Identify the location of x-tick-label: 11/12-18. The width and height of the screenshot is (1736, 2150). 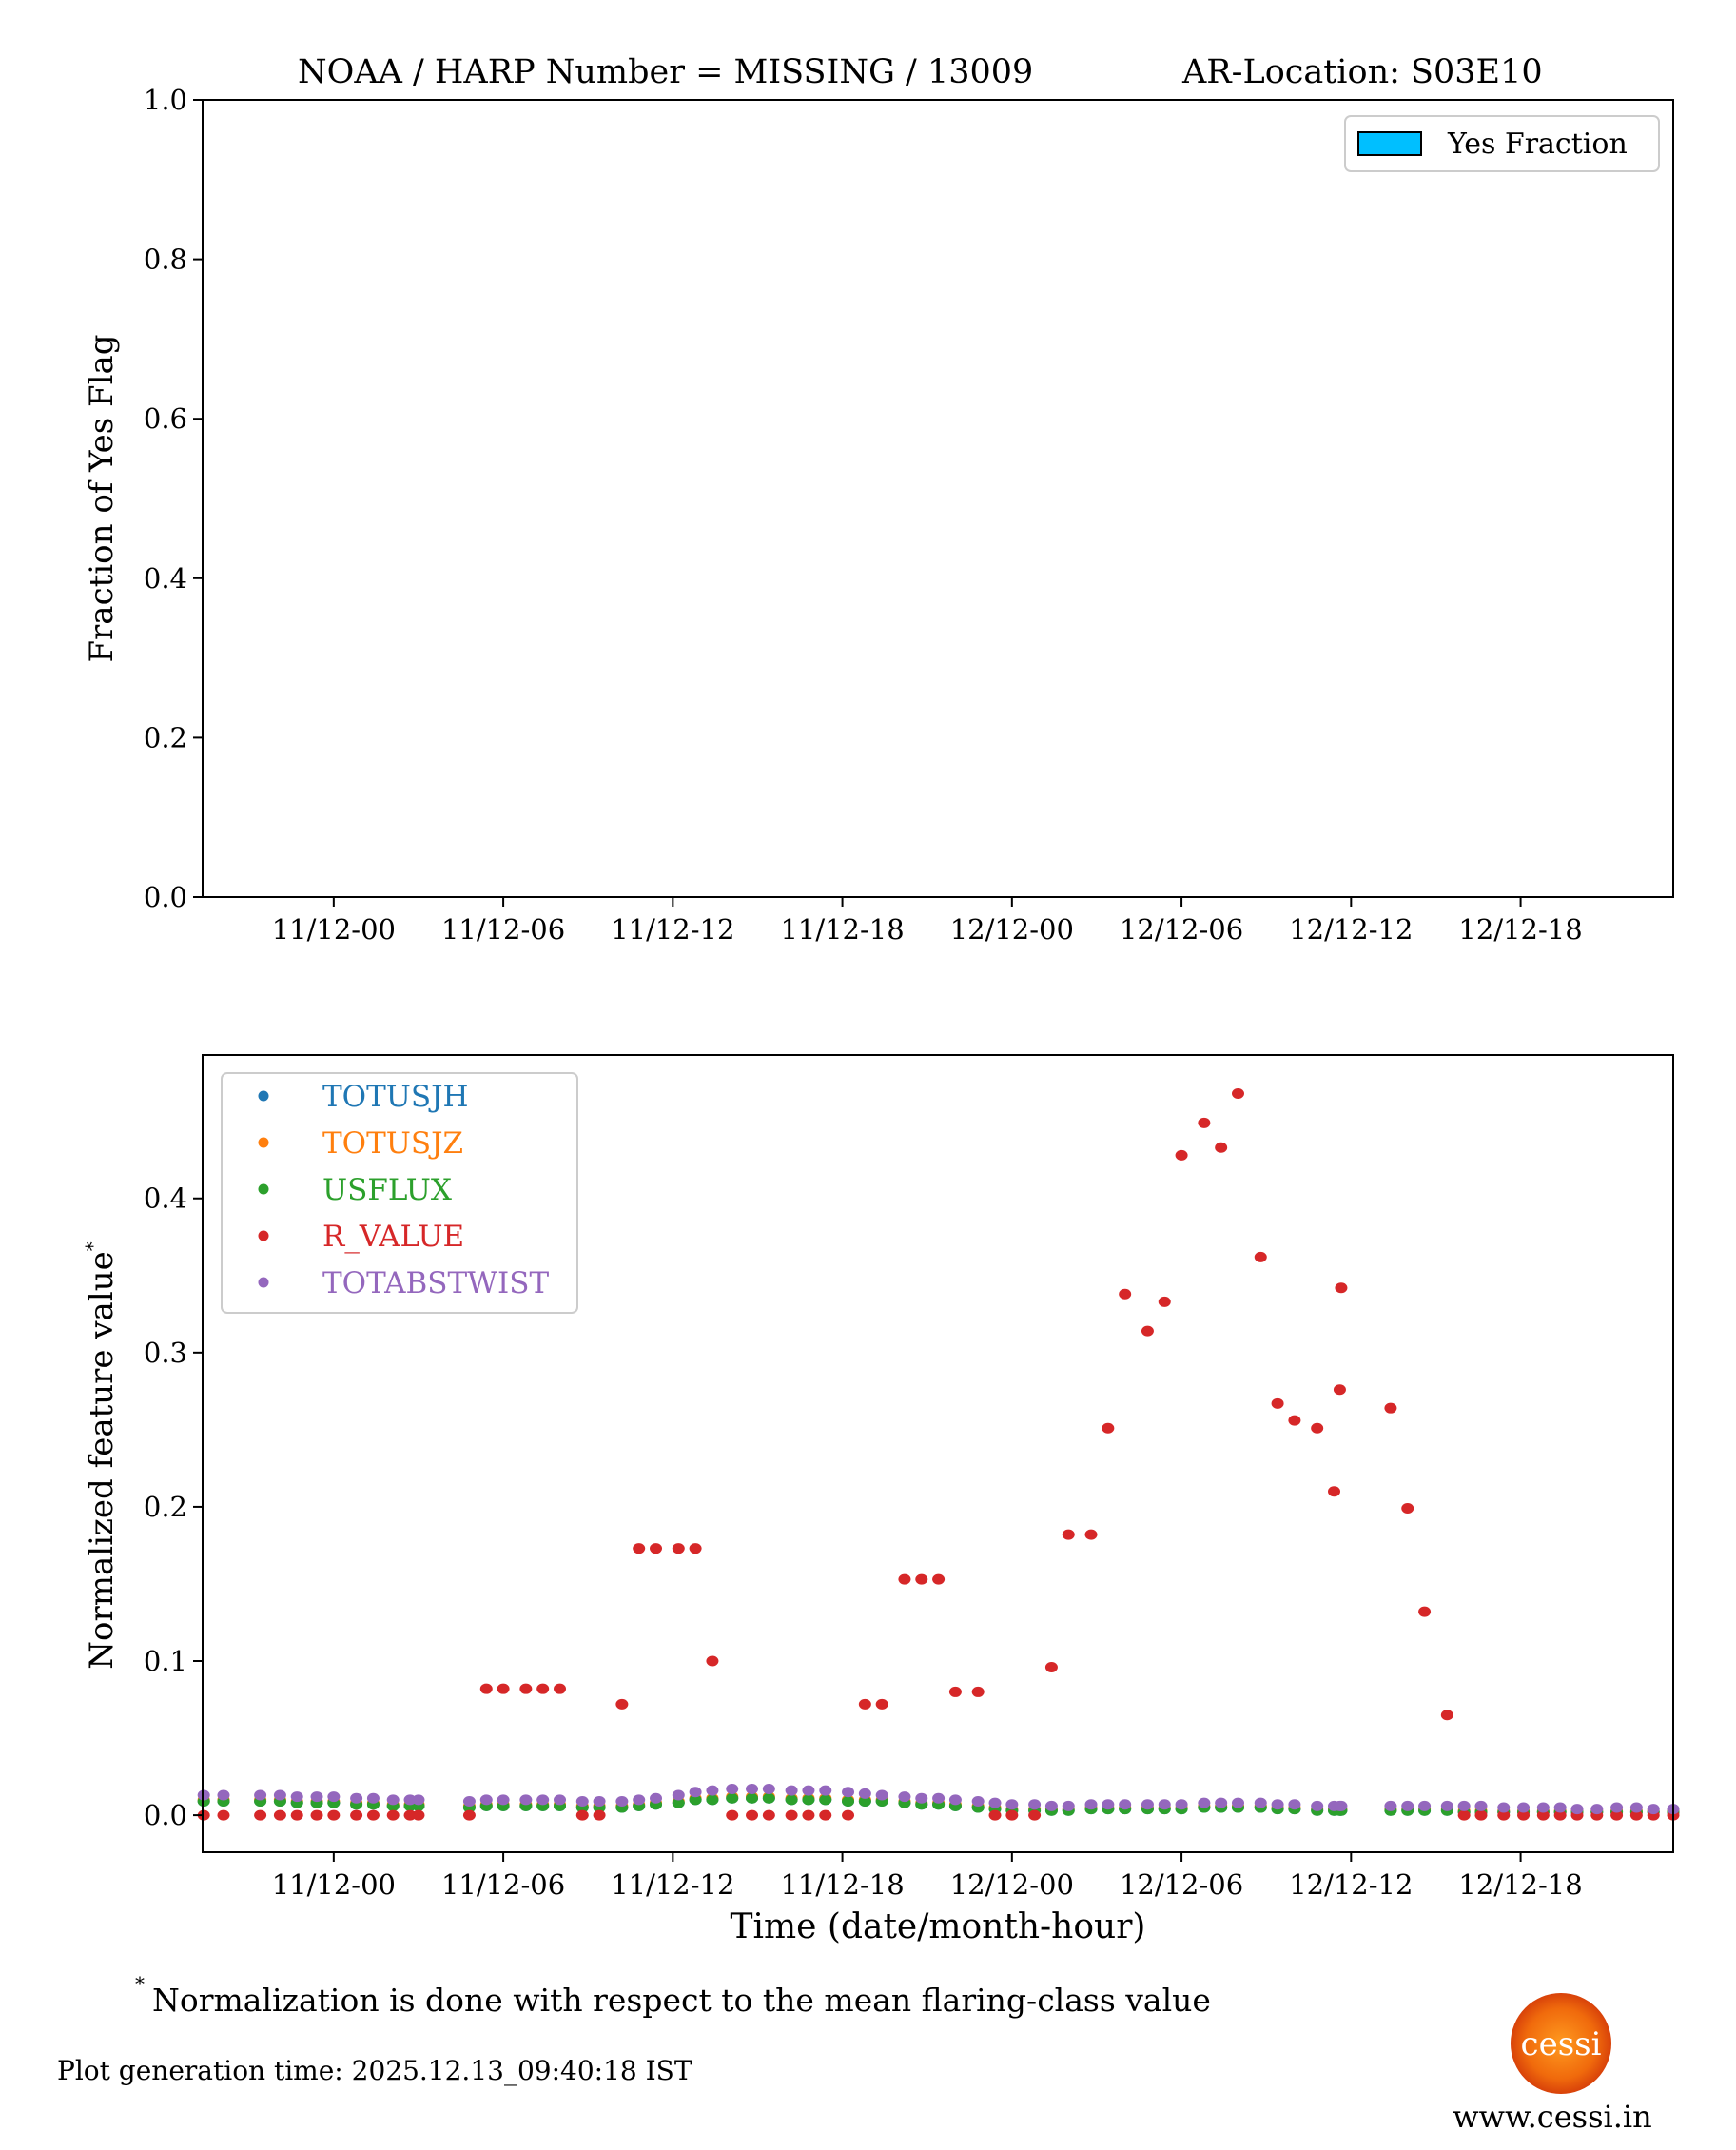
(842, 1884).